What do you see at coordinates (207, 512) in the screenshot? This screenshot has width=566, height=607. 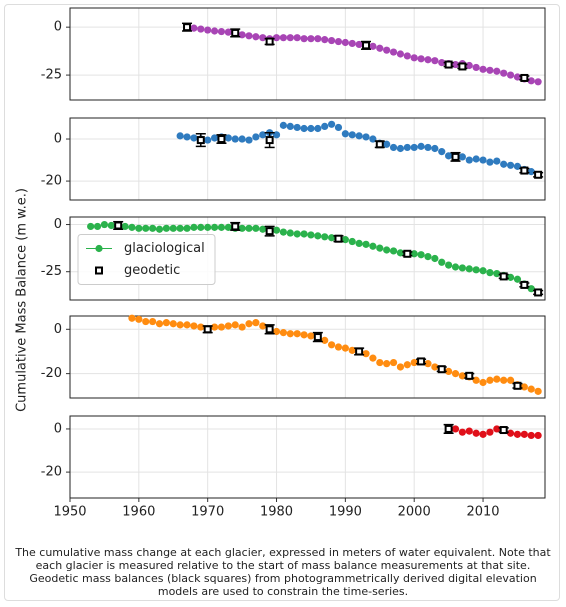 I see `x-tick-label: 1970` at bounding box center [207, 512].